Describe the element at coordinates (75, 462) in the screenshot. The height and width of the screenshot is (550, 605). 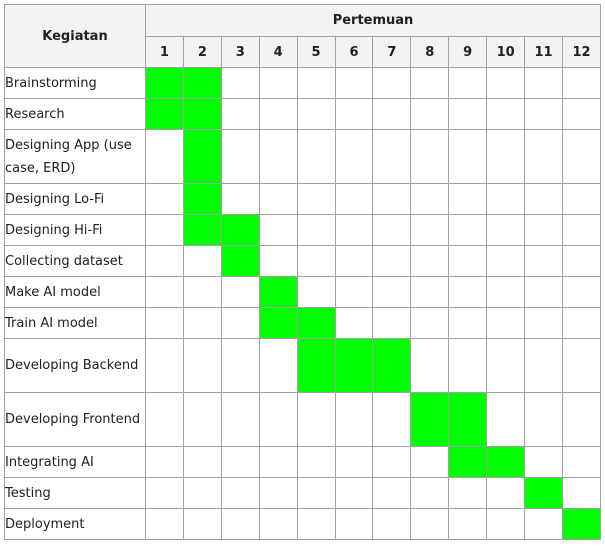
I see `activity-label: Integrating AI` at that location.